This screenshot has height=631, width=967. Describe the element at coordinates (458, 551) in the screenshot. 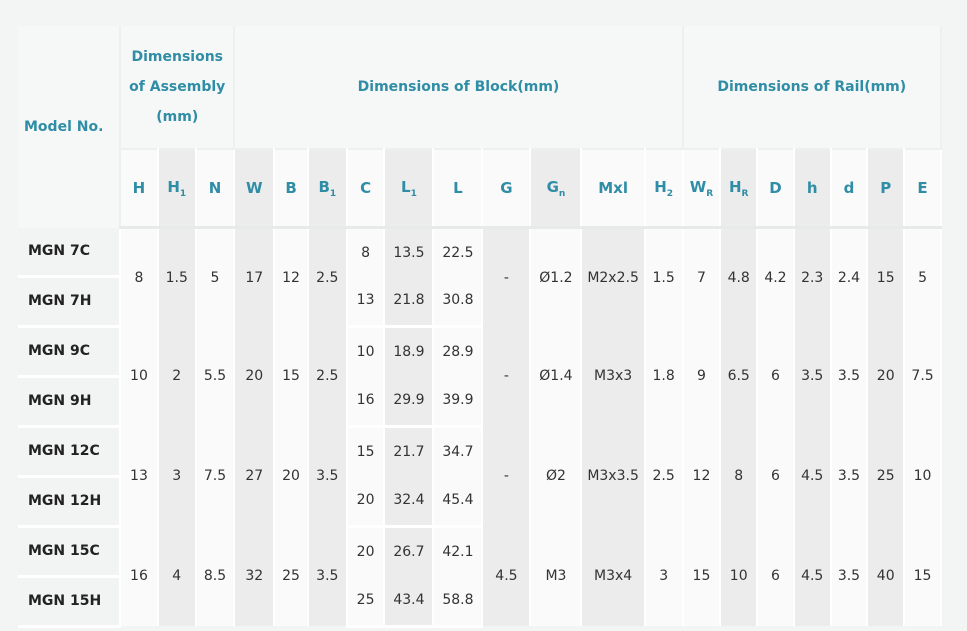

I see `dim-l-cell: 42.1` at that location.